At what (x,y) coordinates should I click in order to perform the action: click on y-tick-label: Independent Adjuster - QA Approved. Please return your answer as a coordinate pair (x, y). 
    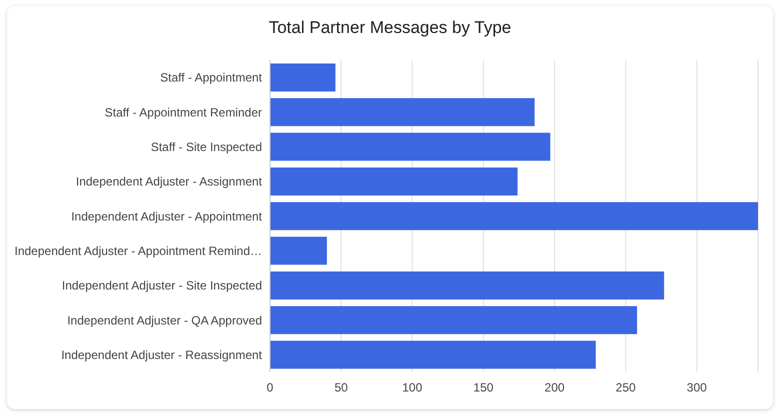
    Looking at the image, I should click on (164, 320).